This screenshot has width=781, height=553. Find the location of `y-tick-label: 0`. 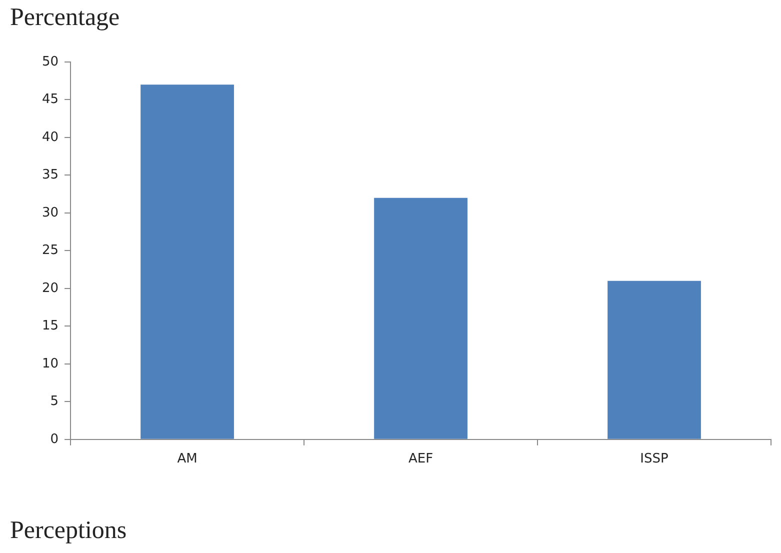

y-tick-label: 0 is located at coordinates (54, 439).